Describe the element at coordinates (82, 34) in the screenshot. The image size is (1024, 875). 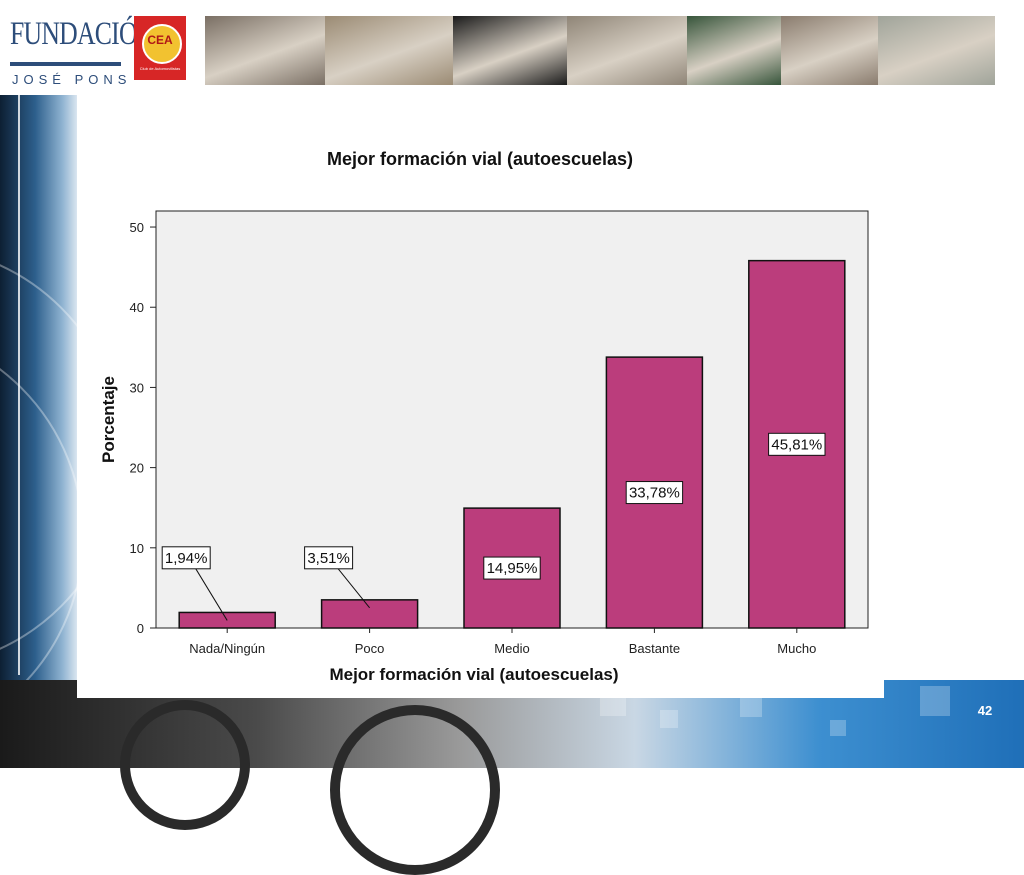
I see `logo-line-1: FUNDACIÓN` at that location.